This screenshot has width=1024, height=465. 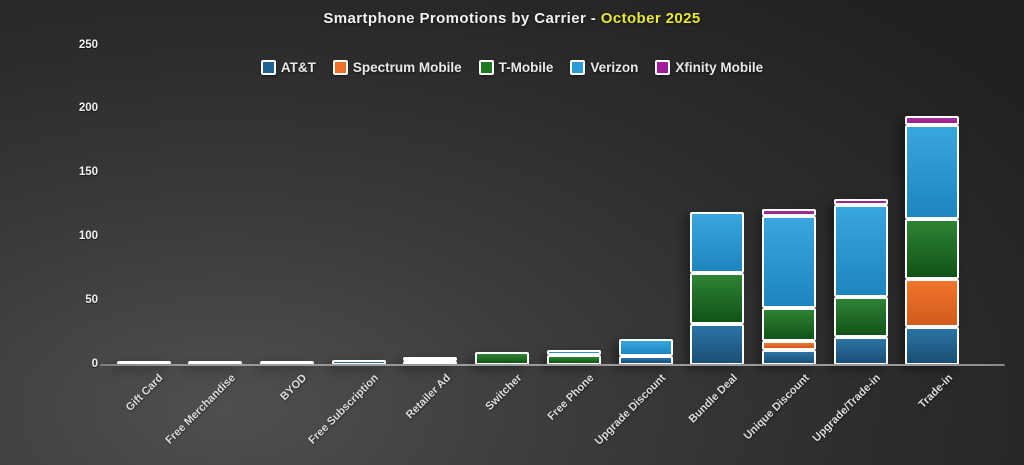 I want to click on bar-trade-in, so click(x=932, y=240).